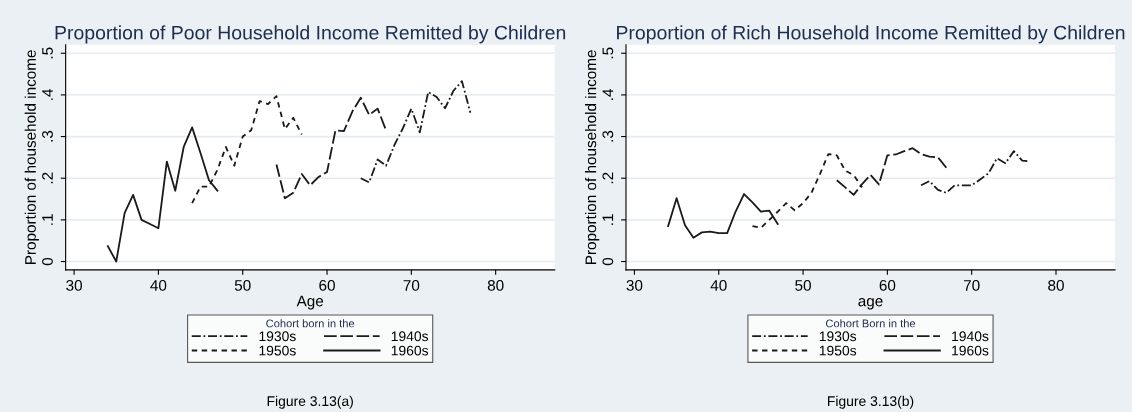 The image size is (1132, 412). What do you see at coordinates (871, 402) in the screenshot?
I see `caption: Figure 3.13(b)` at bounding box center [871, 402].